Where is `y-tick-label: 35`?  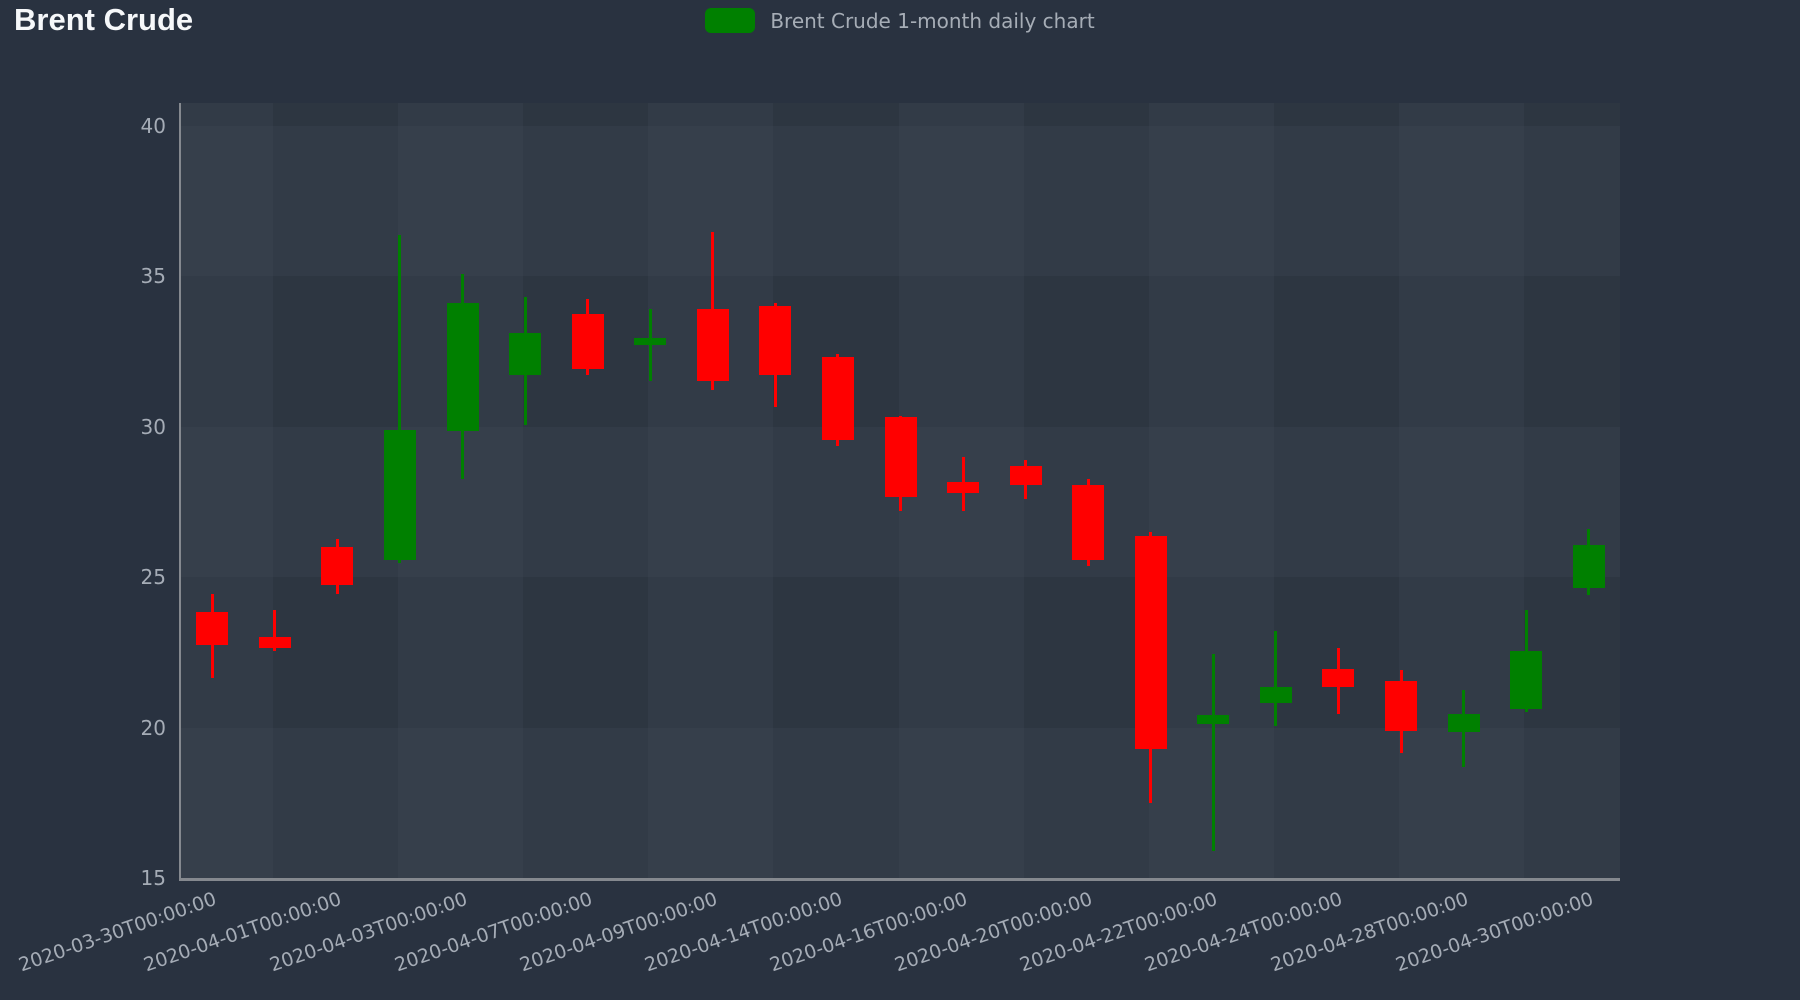
y-tick-label: 35 is located at coordinates (153, 276).